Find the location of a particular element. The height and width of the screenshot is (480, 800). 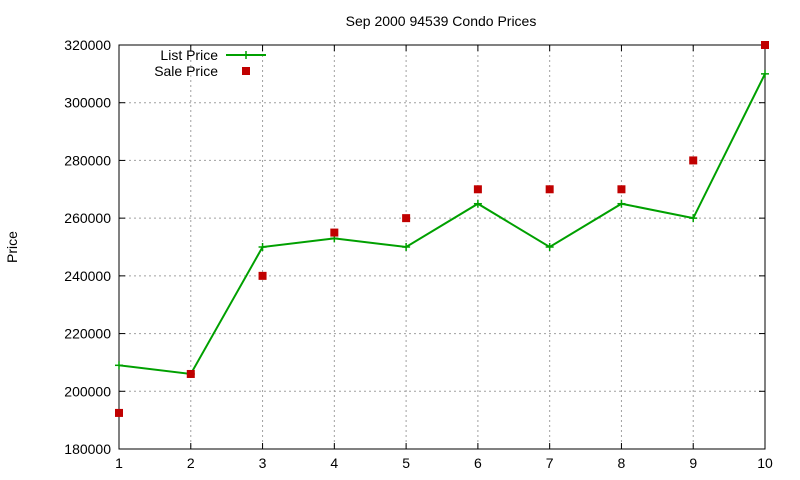

y-tick-label: 280000 is located at coordinates (87, 160).